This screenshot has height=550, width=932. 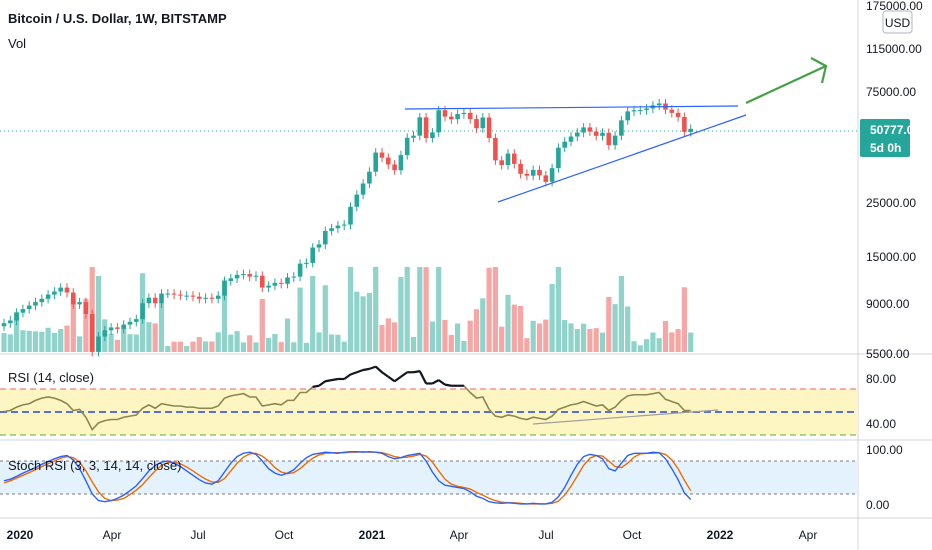 I want to click on stoch-tick-label: 100.00, so click(x=884, y=450).